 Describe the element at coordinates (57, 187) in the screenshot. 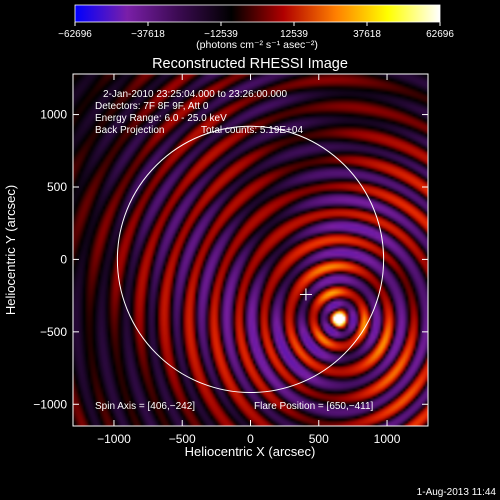

I see `y-tick-label: 500` at that location.